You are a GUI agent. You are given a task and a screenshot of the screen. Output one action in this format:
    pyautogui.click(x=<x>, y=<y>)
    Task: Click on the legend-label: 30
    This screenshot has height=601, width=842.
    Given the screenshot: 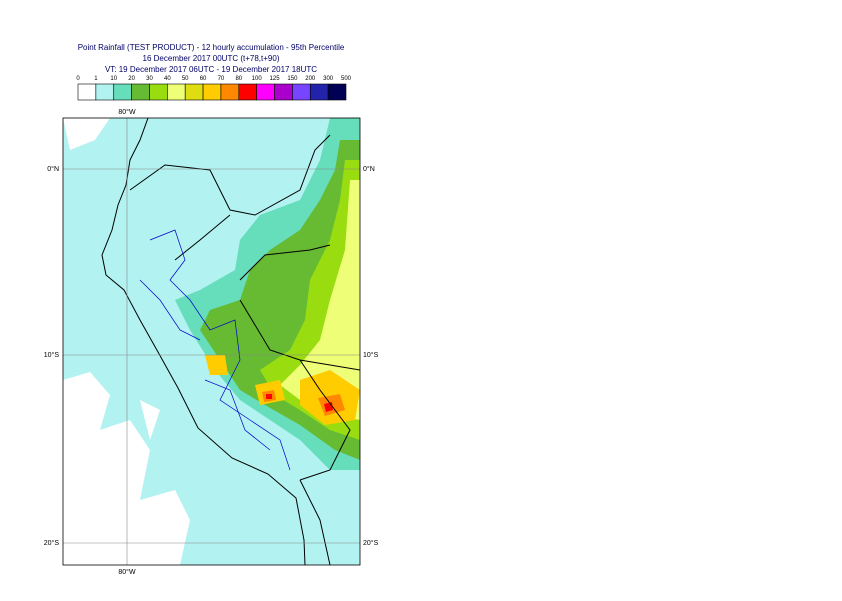 What is the action you would take?
    pyautogui.click(x=149, y=79)
    